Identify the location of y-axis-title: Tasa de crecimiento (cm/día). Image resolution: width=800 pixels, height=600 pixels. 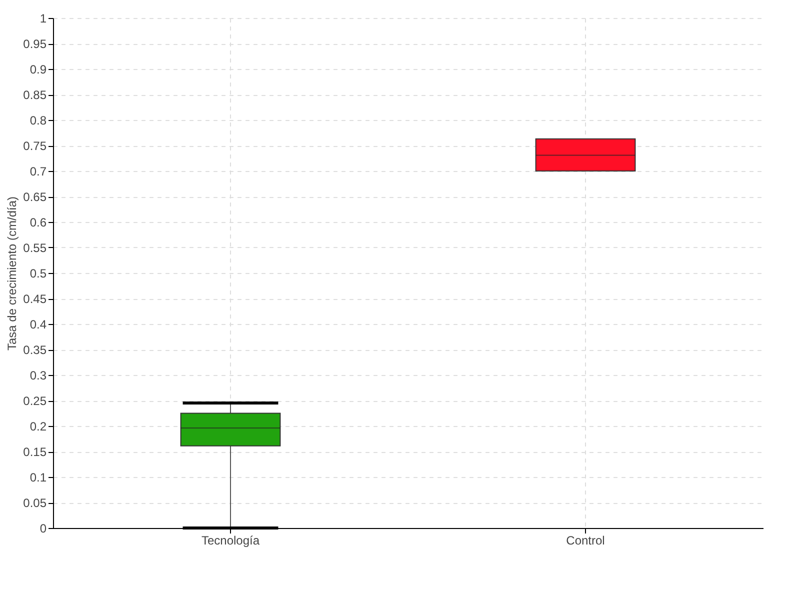
(12, 273).